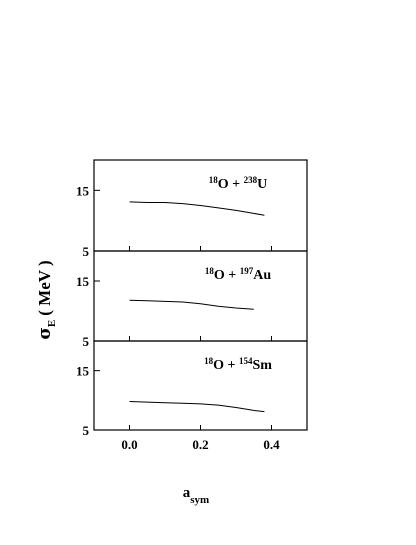  I want to click on panel-label-mass-number: 238, so click(251, 180).